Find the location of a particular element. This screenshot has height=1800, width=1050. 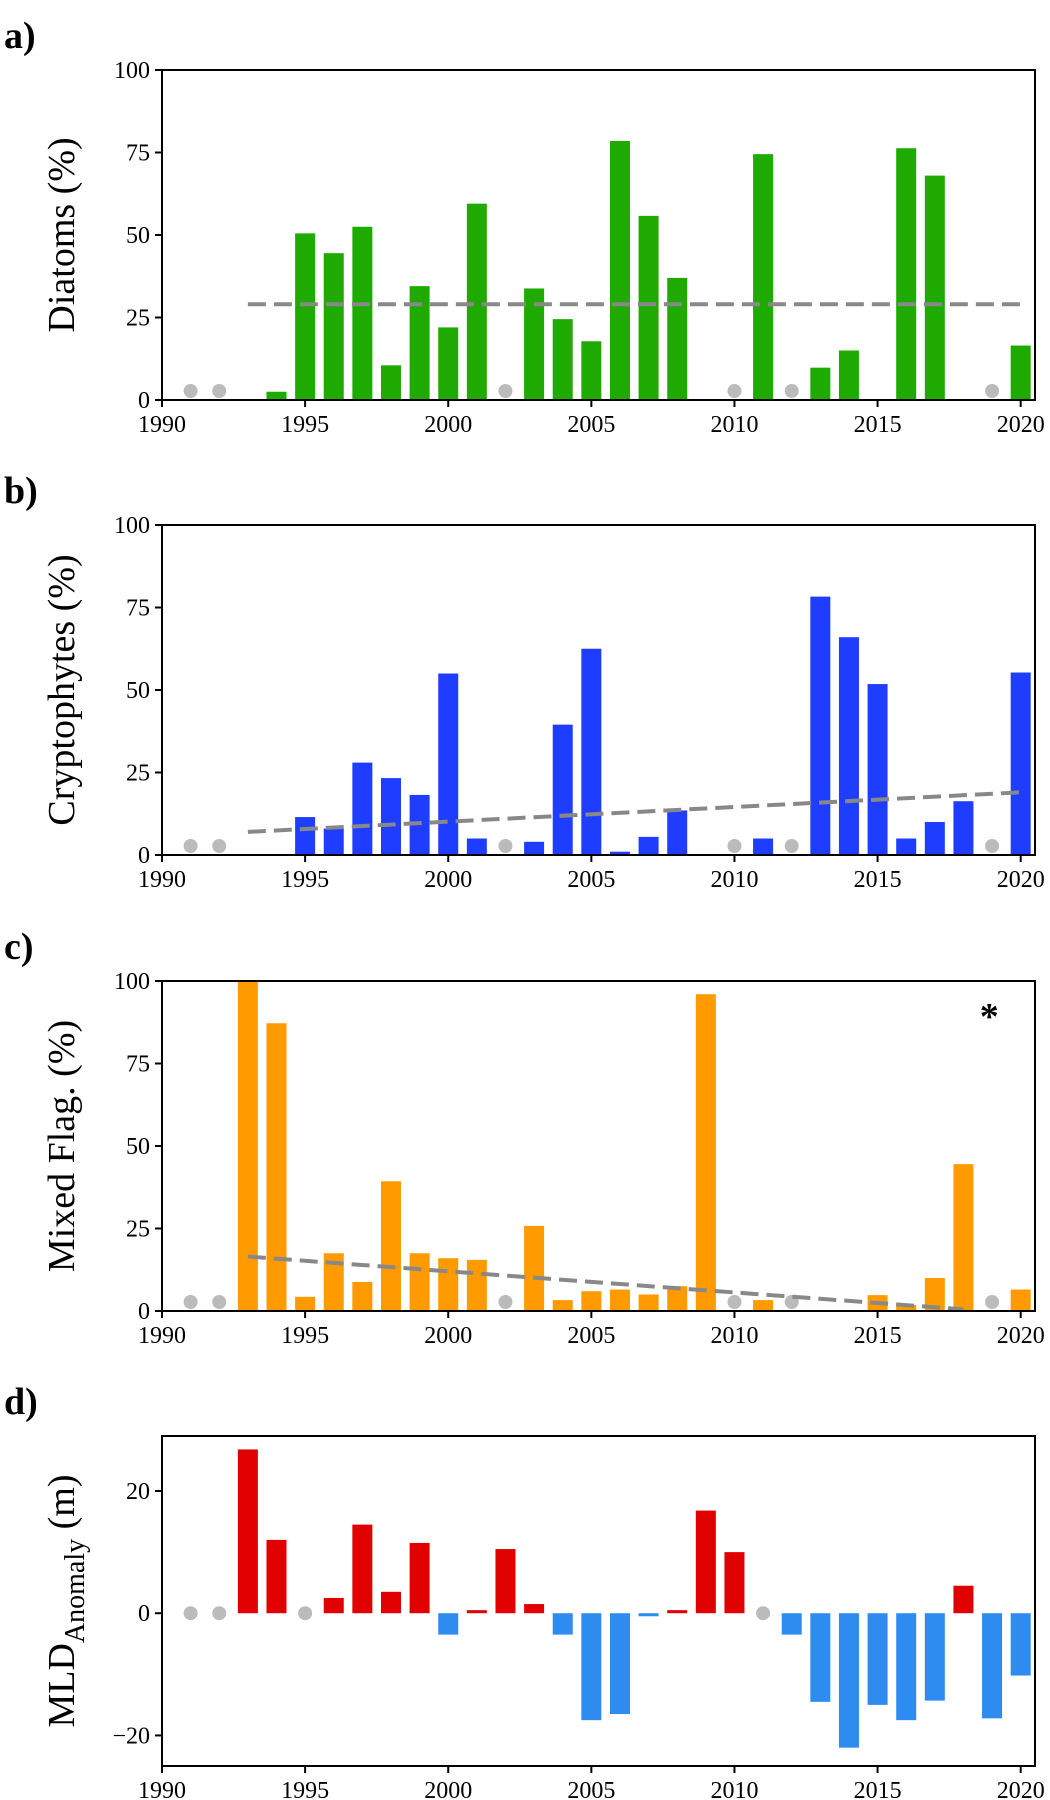

y-axis-title: Mixed Flag. (%) is located at coordinates (62, 1146).